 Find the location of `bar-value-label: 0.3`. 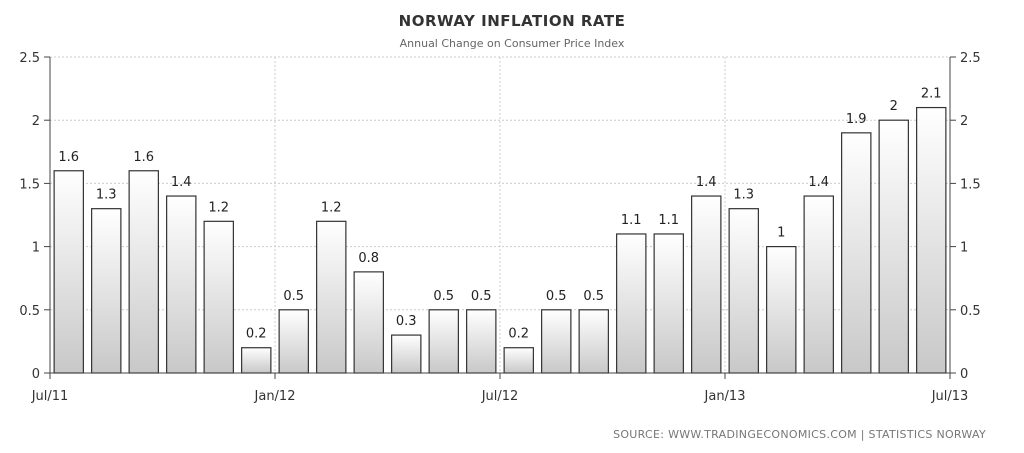

bar-value-label: 0.3 is located at coordinates (406, 321).